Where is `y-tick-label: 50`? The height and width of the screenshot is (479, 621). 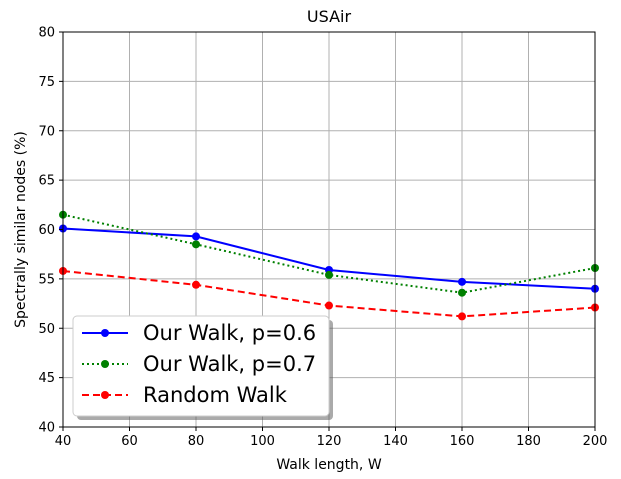 y-tick-label: 50 is located at coordinates (46, 329).